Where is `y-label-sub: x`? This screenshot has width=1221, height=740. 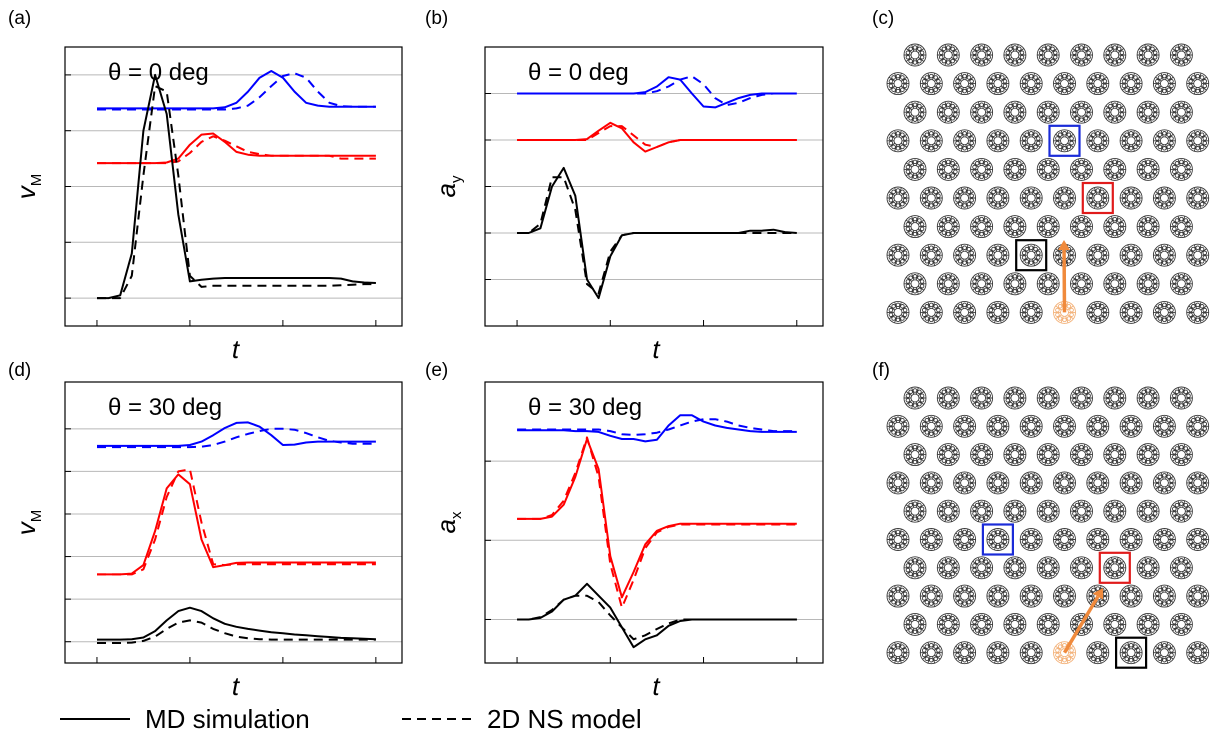
y-label-sub: x is located at coordinates (456, 515).